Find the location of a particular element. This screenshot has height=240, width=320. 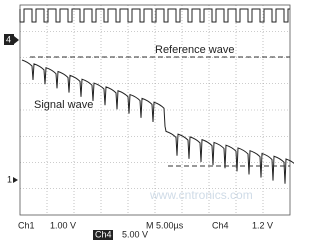

ch4-marker-box is located at coordinates (9, 39).